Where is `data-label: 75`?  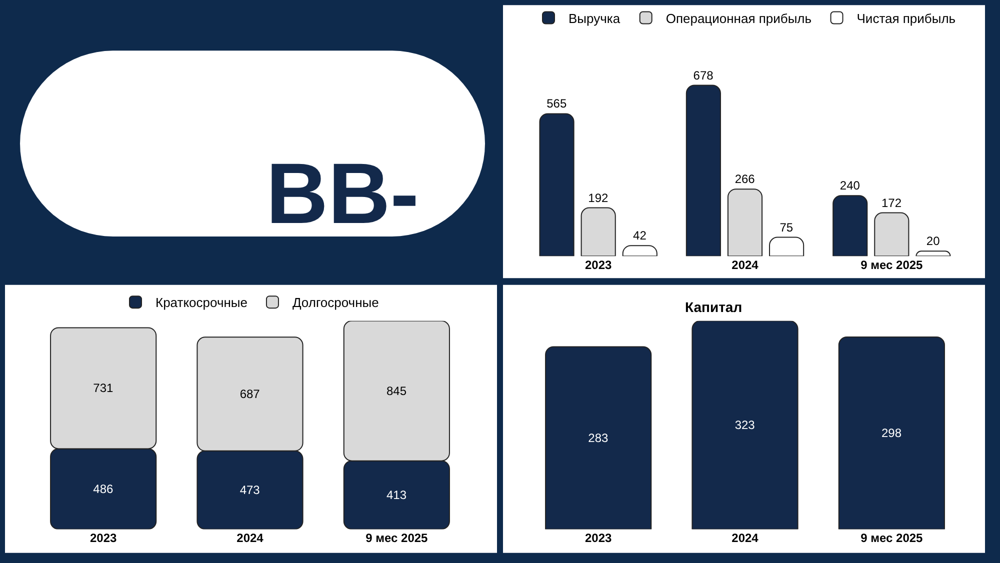
data-label: 75 is located at coordinates (787, 227).